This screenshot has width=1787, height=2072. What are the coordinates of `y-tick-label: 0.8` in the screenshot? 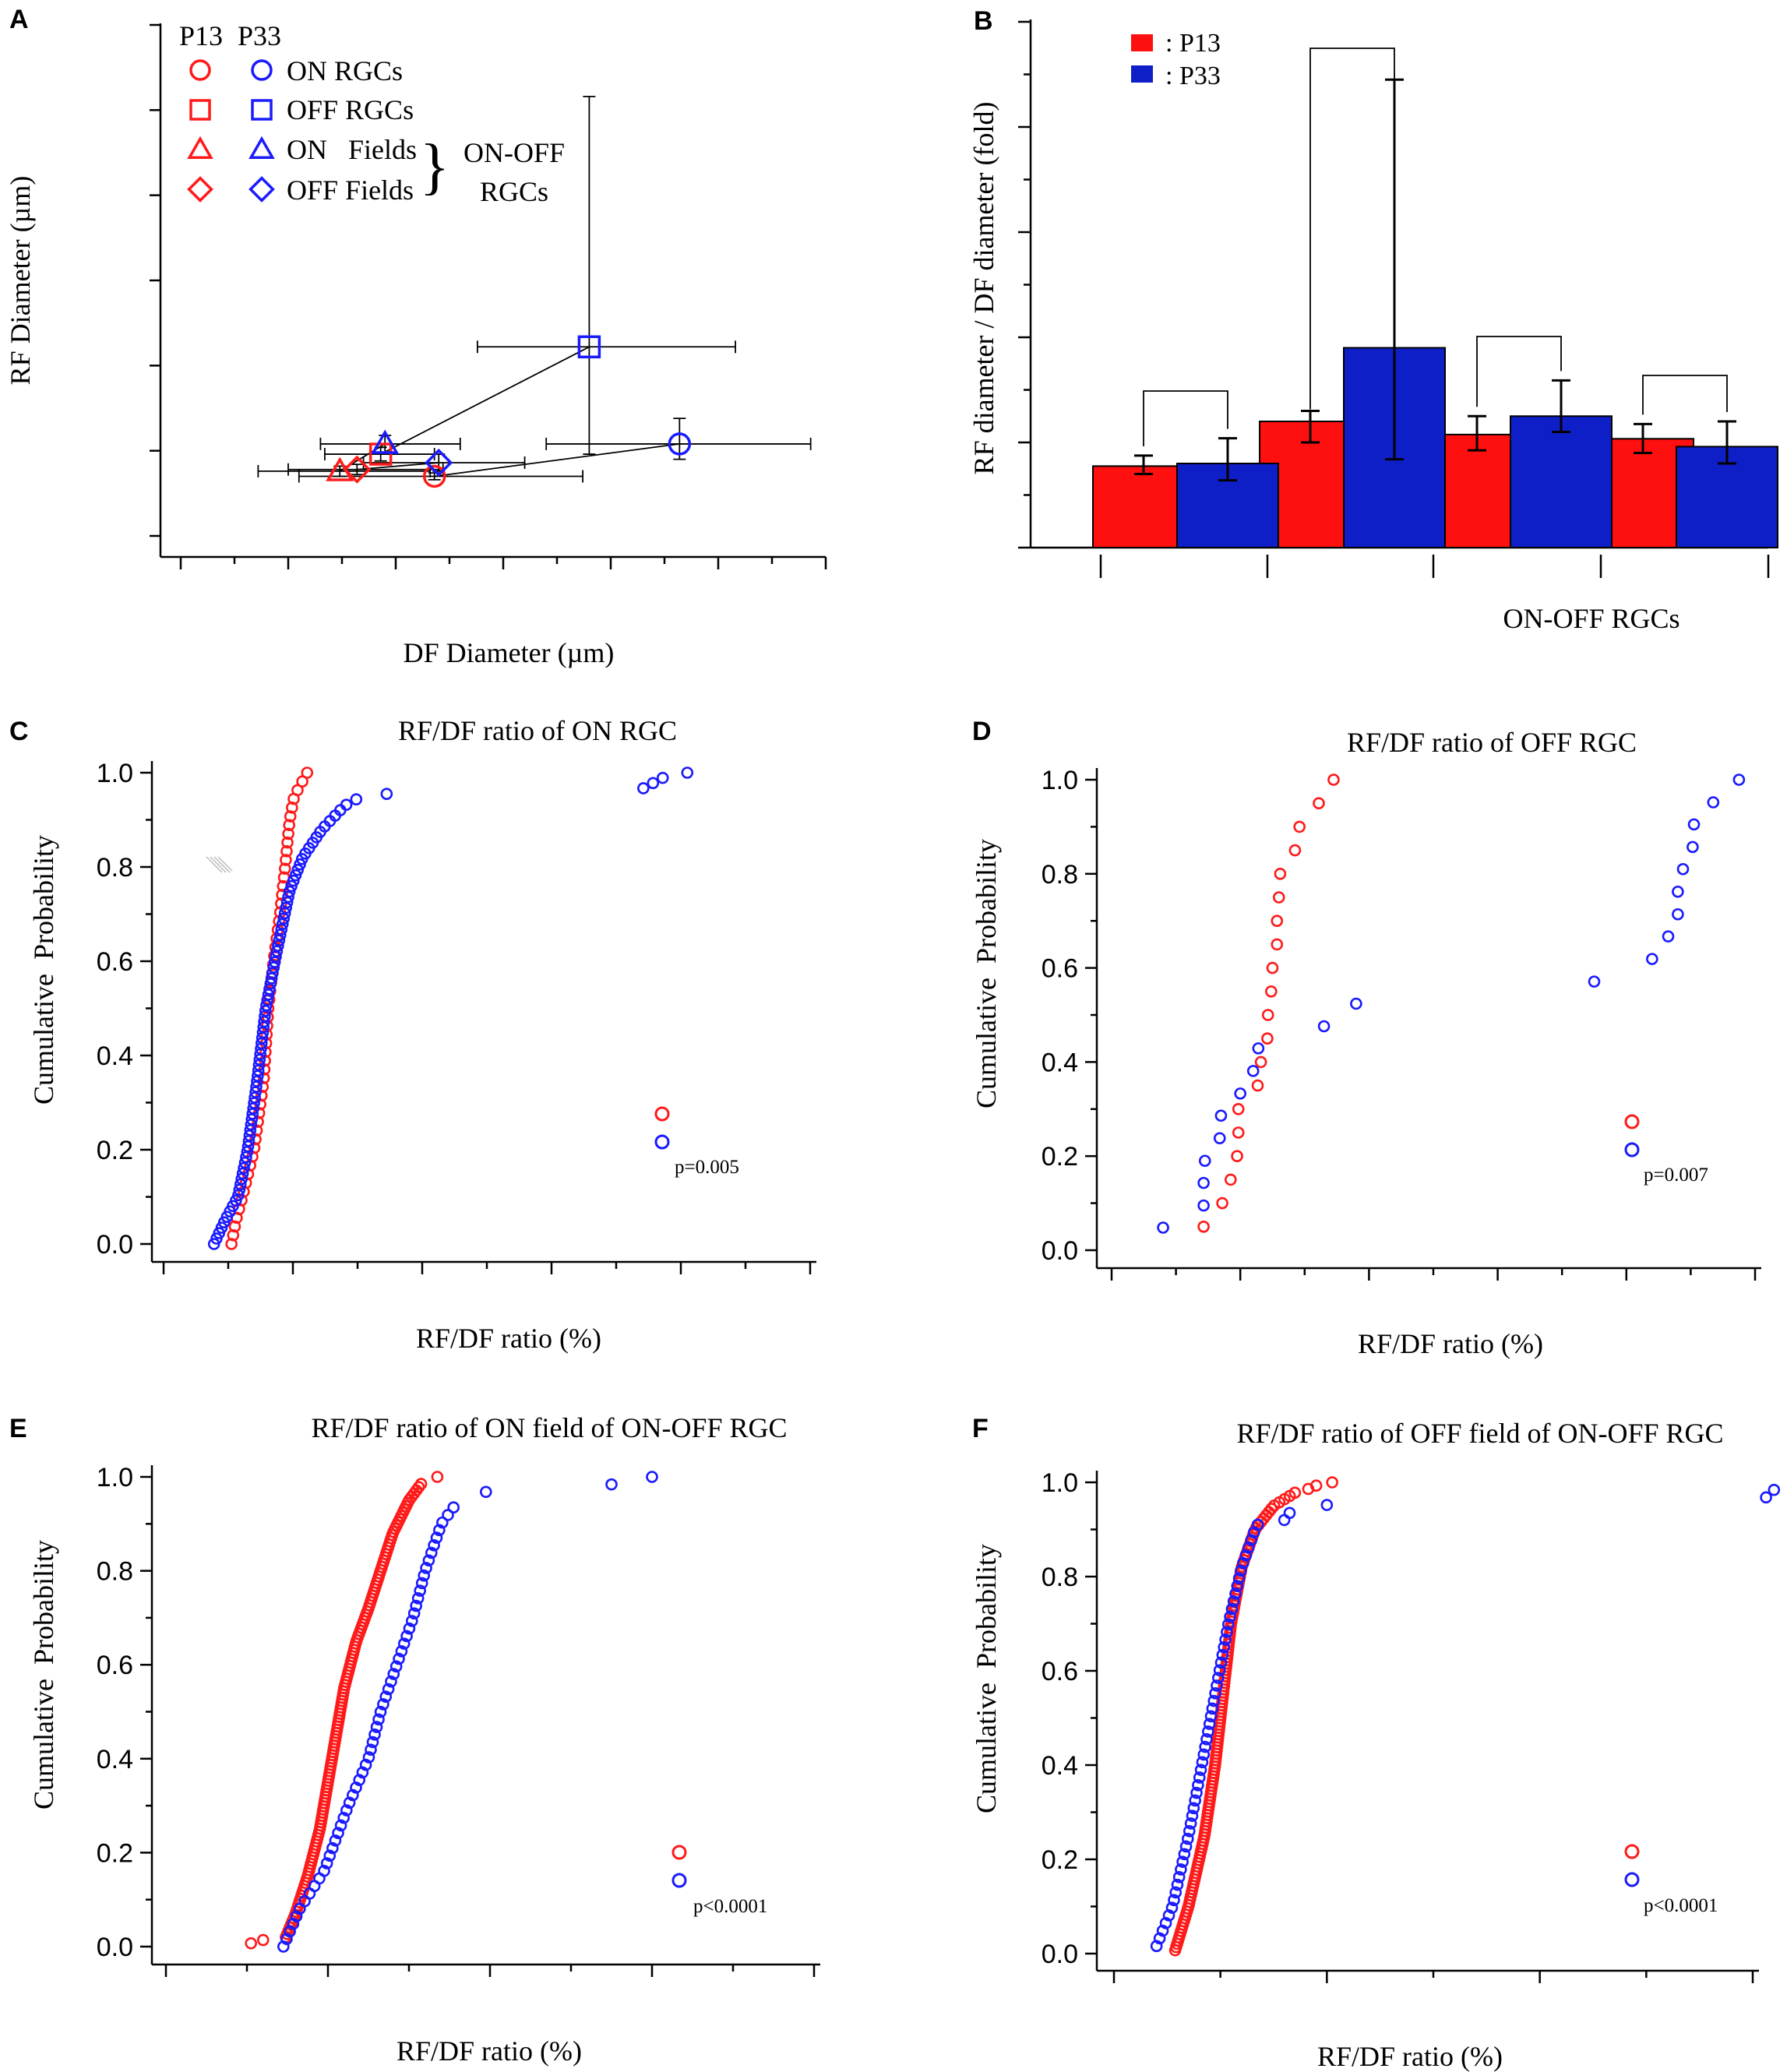 It's located at (115, 868).